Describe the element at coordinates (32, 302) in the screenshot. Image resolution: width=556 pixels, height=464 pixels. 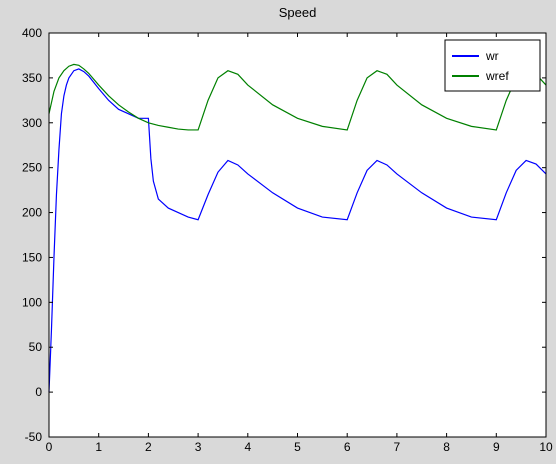
I see `y-tick-label: 100` at that location.